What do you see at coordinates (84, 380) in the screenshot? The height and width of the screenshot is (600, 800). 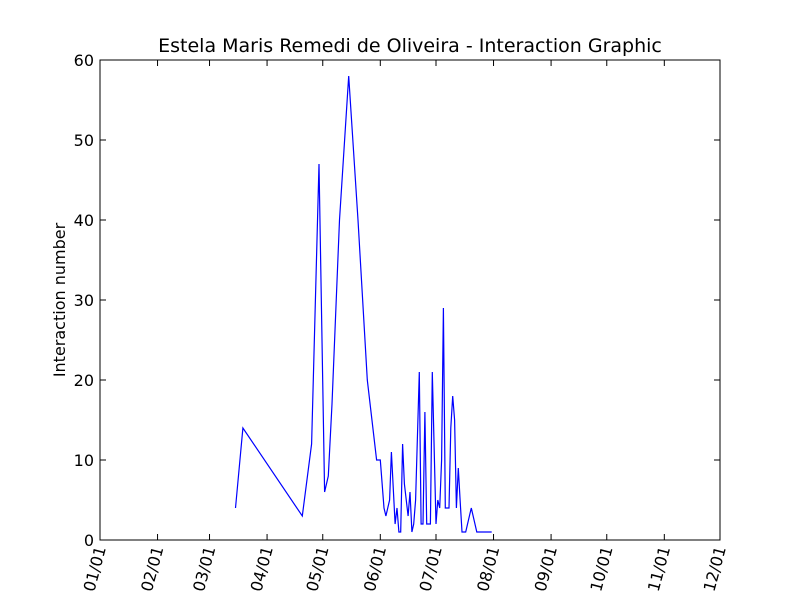 I see `y-tick-label: 20` at bounding box center [84, 380].